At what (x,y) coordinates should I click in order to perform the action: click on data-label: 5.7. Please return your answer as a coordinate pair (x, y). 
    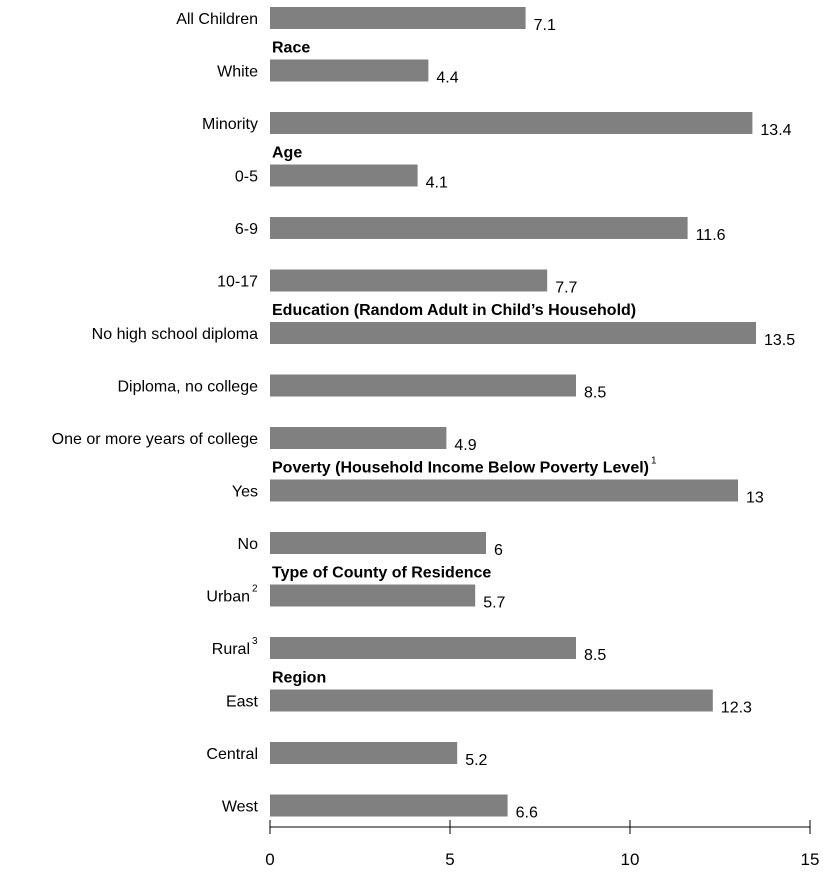
    Looking at the image, I should click on (494, 603).